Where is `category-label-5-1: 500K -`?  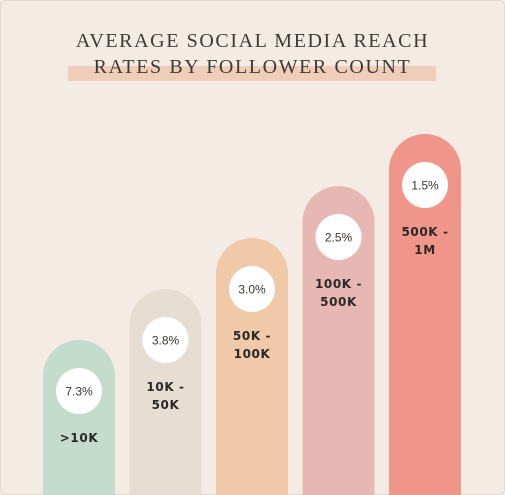
category-label-5-1: 500K - is located at coordinates (424, 232).